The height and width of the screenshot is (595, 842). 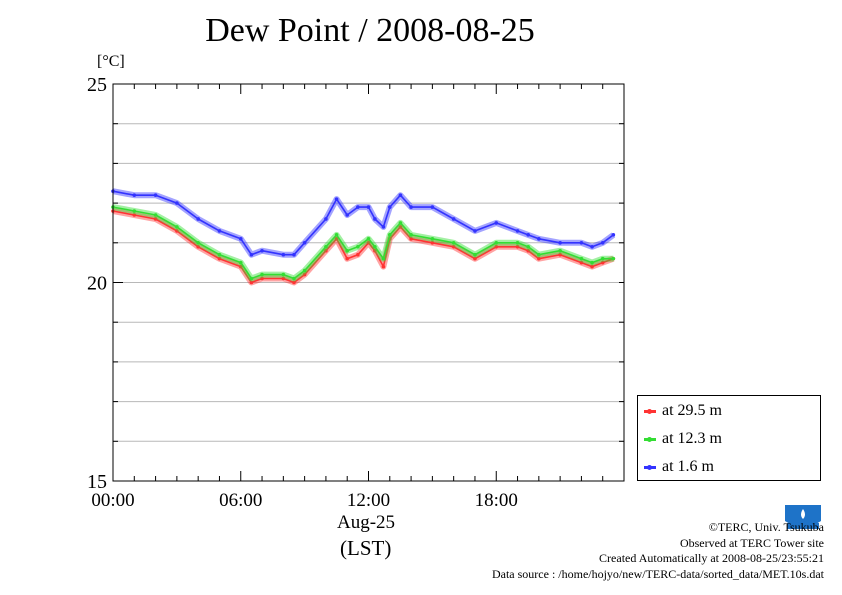 I want to click on x-tick-label: 00:00, so click(x=112, y=500).